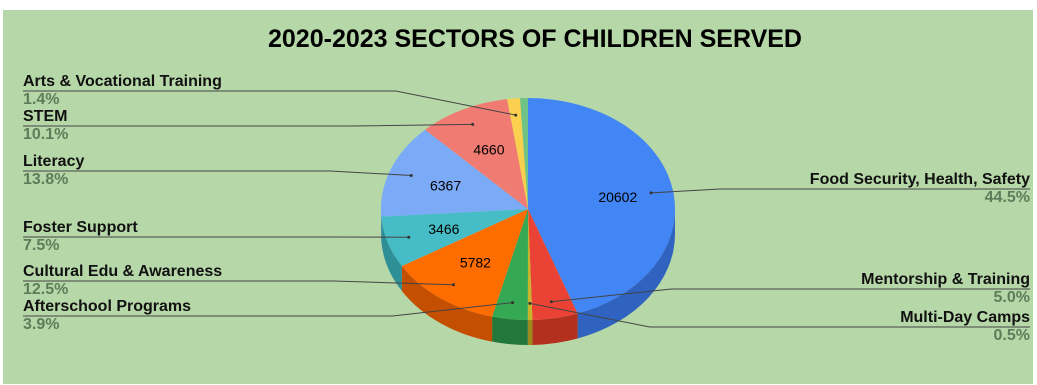  What do you see at coordinates (1012, 335) in the screenshot?
I see `slice-percent-label: 0.5%` at bounding box center [1012, 335].